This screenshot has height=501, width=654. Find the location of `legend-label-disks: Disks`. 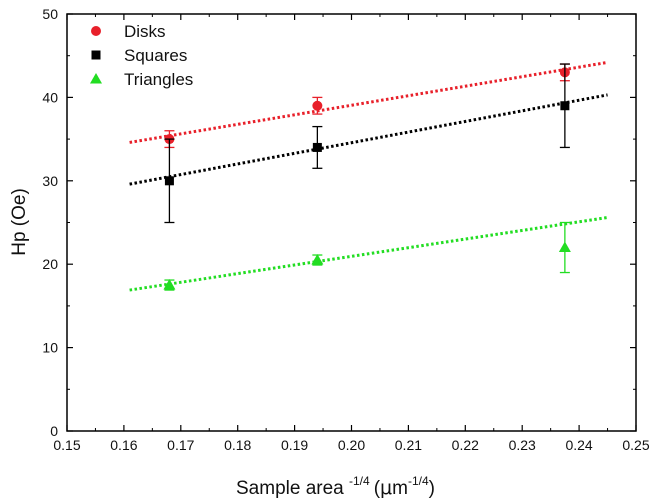

legend-label-disks: Disks is located at coordinates (145, 31).